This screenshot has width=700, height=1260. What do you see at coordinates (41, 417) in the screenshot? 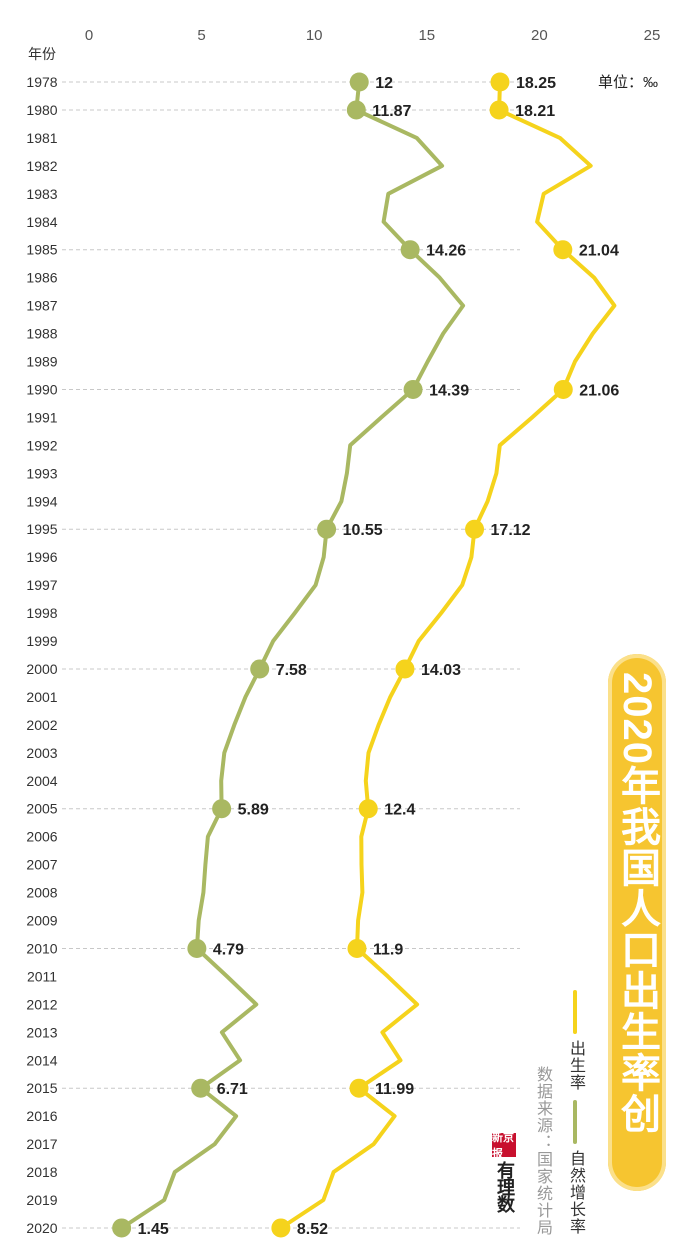
I see `y-tick-label: 1991` at bounding box center [41, 417].